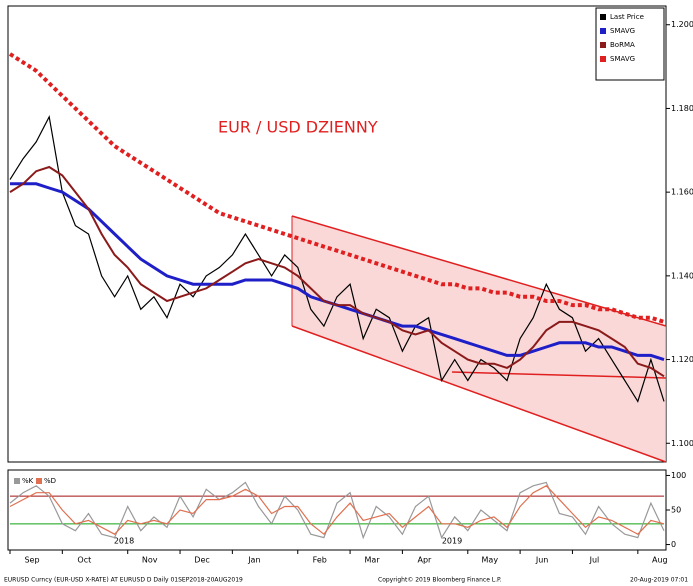 Image resolution: width=693 pixels, height=586 pixels. What do you see at coordinates (673, 544) in the screenshot?
I see `y-tick-label: 0` at bounding box center [673, 544].